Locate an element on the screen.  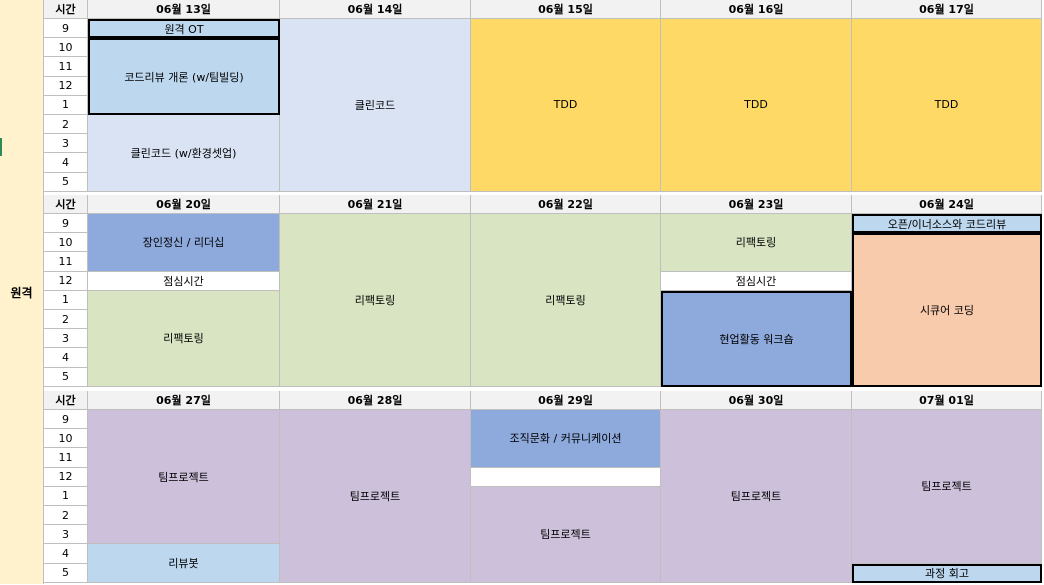
day-header: 06월 28일 is located at coordinates (375, 400).